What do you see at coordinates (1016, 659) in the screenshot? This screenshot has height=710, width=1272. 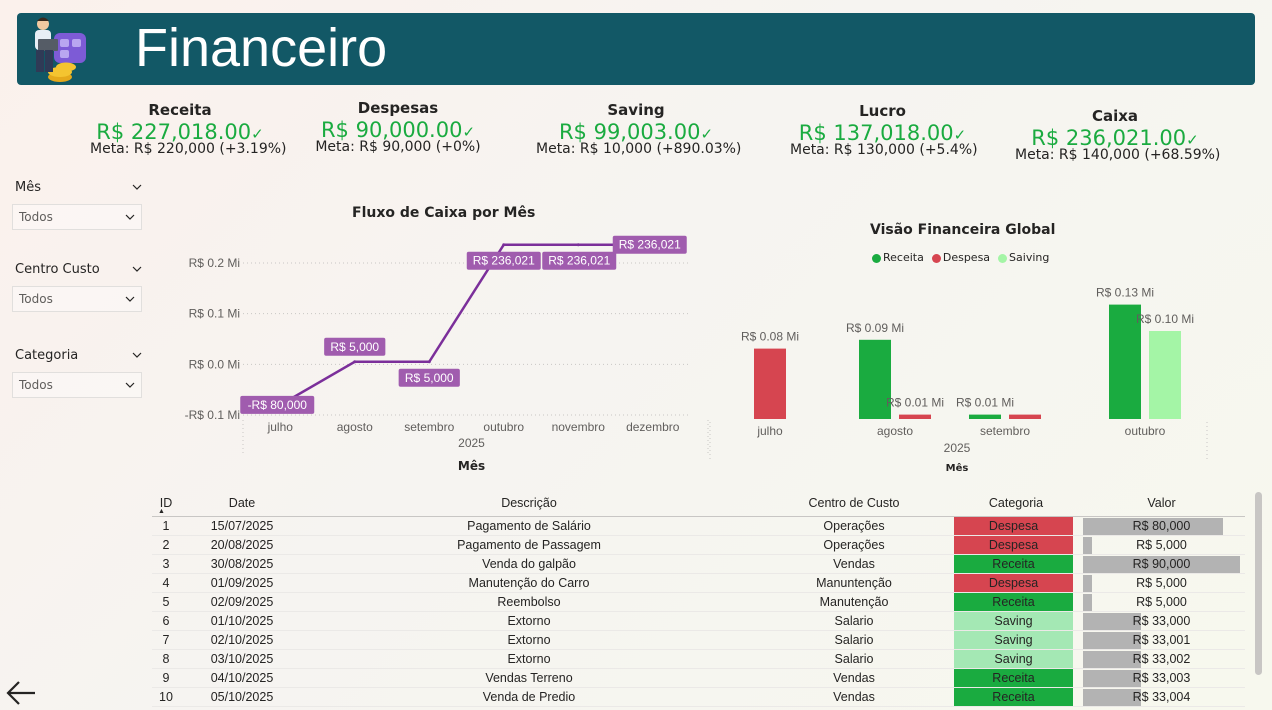 I see `cell-categoria: Saving` at bounding box center [1016, 659].